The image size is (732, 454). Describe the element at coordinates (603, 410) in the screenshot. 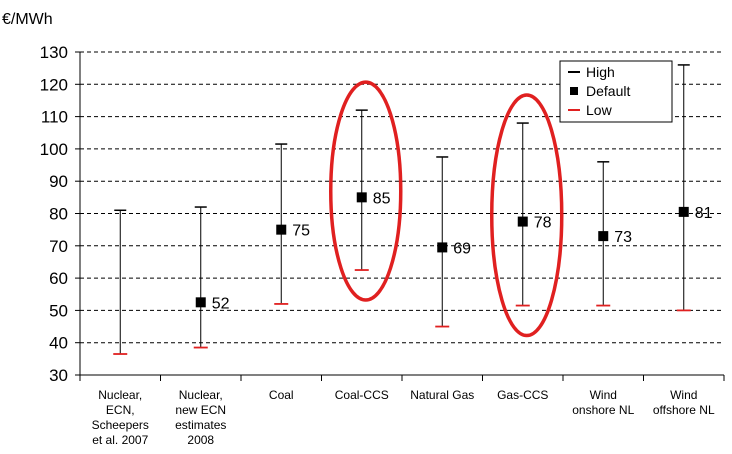

I see `category-label-line: onshore NL` at that location.